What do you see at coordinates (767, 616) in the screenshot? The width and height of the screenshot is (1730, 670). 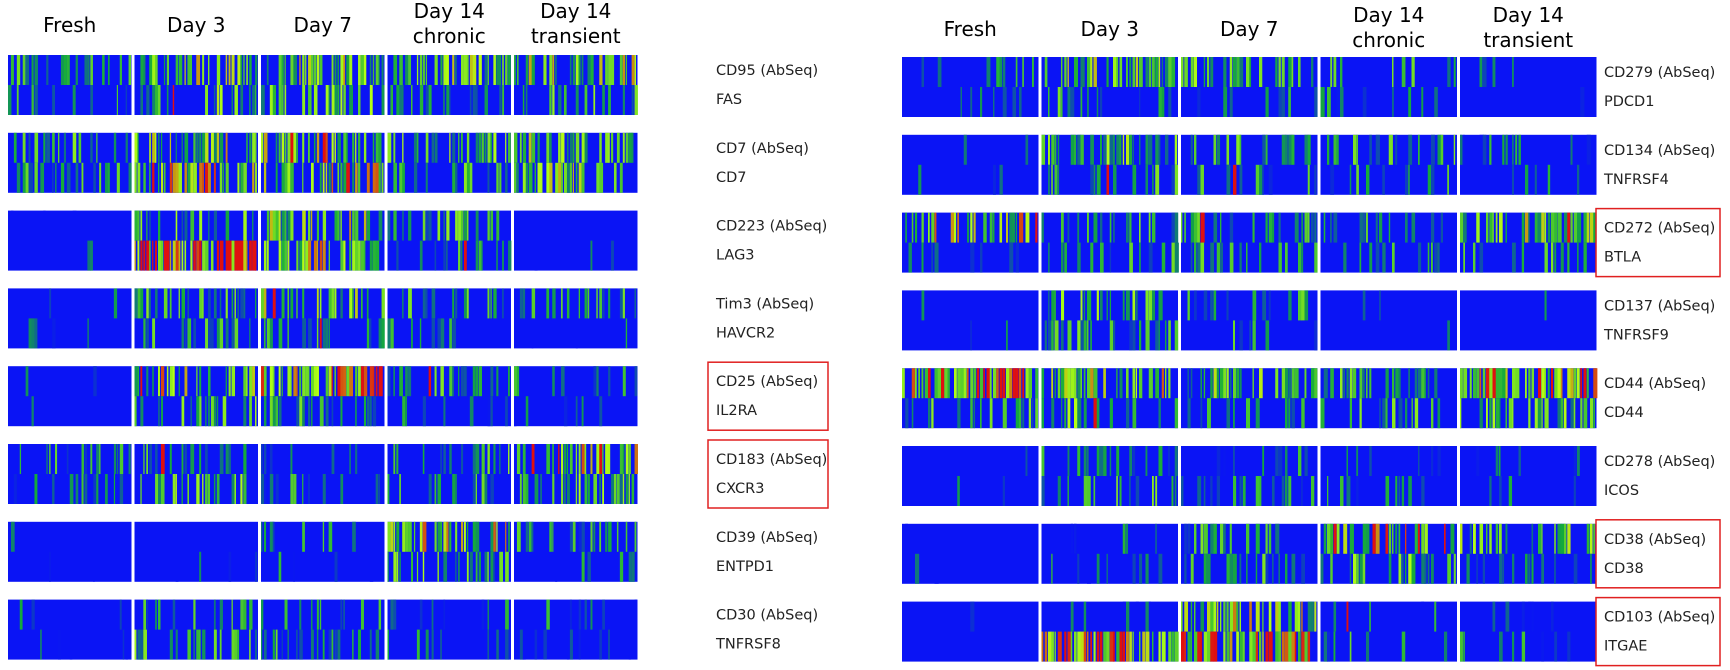 I see `protein-label: CD30 (AbSeq)` at bounding box center [767, 616].